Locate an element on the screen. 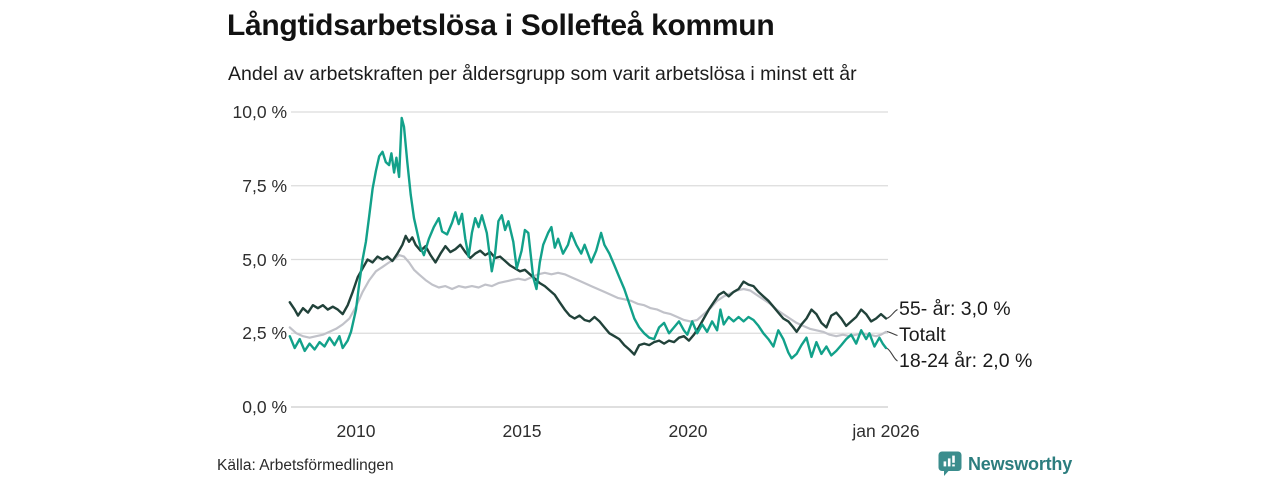 The height and width of the screenshot is (480, 1280). x-axis-tick-2020: 2020 is located at coordinates (688, 431).